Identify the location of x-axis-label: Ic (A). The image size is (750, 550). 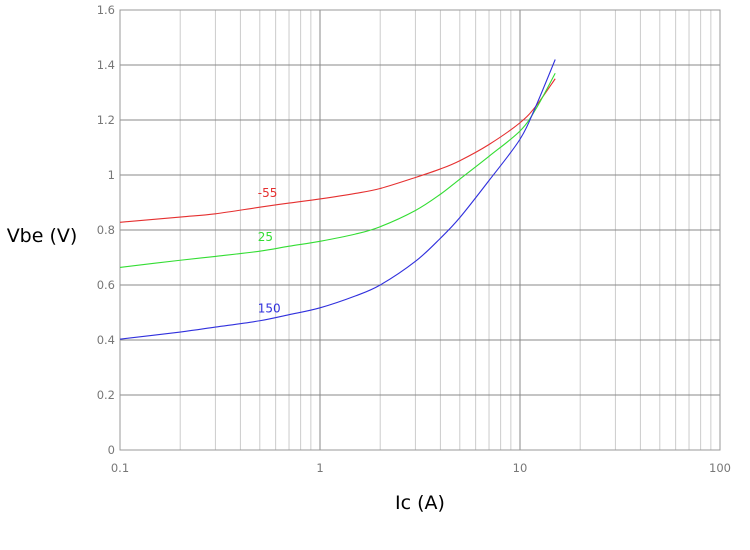
(420, 503).